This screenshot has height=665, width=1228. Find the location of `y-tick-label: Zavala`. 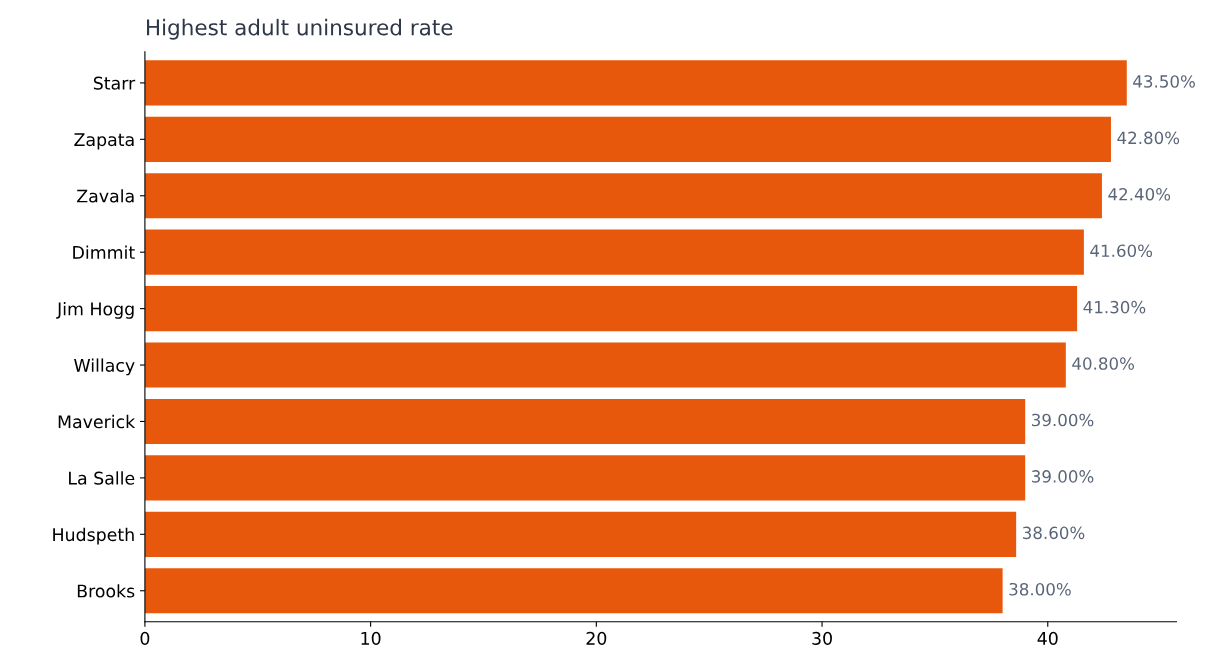

y-tick-label: Zavala is located at coordinates (105, 196).